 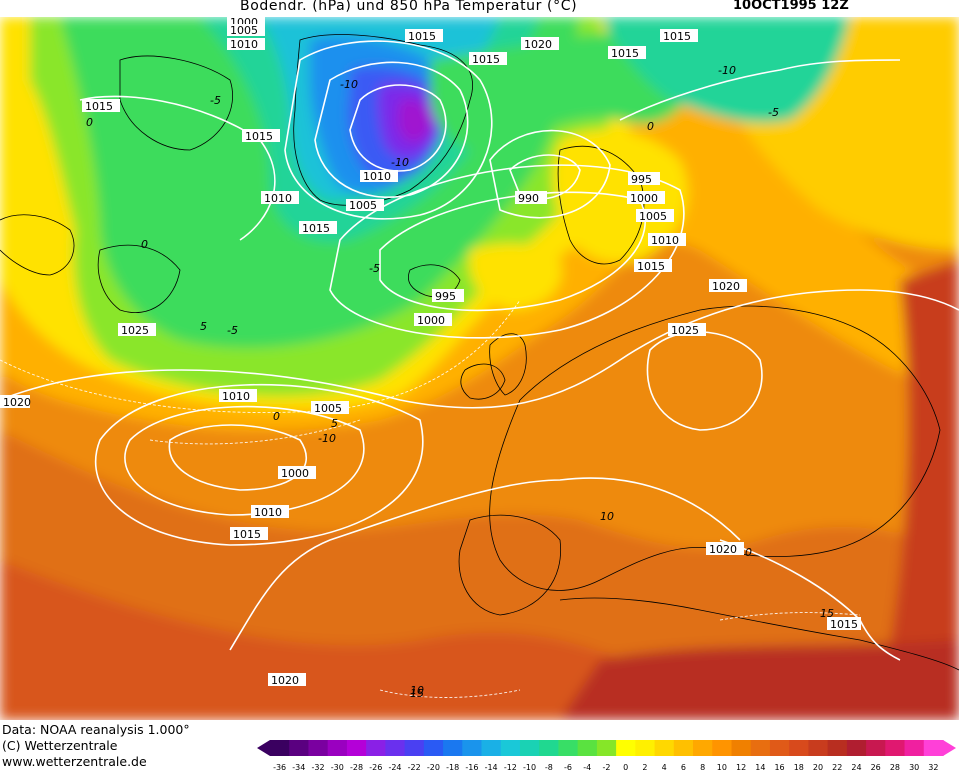 I want to click on colorbar-tick-label: 24, so click(x=856, y=767).